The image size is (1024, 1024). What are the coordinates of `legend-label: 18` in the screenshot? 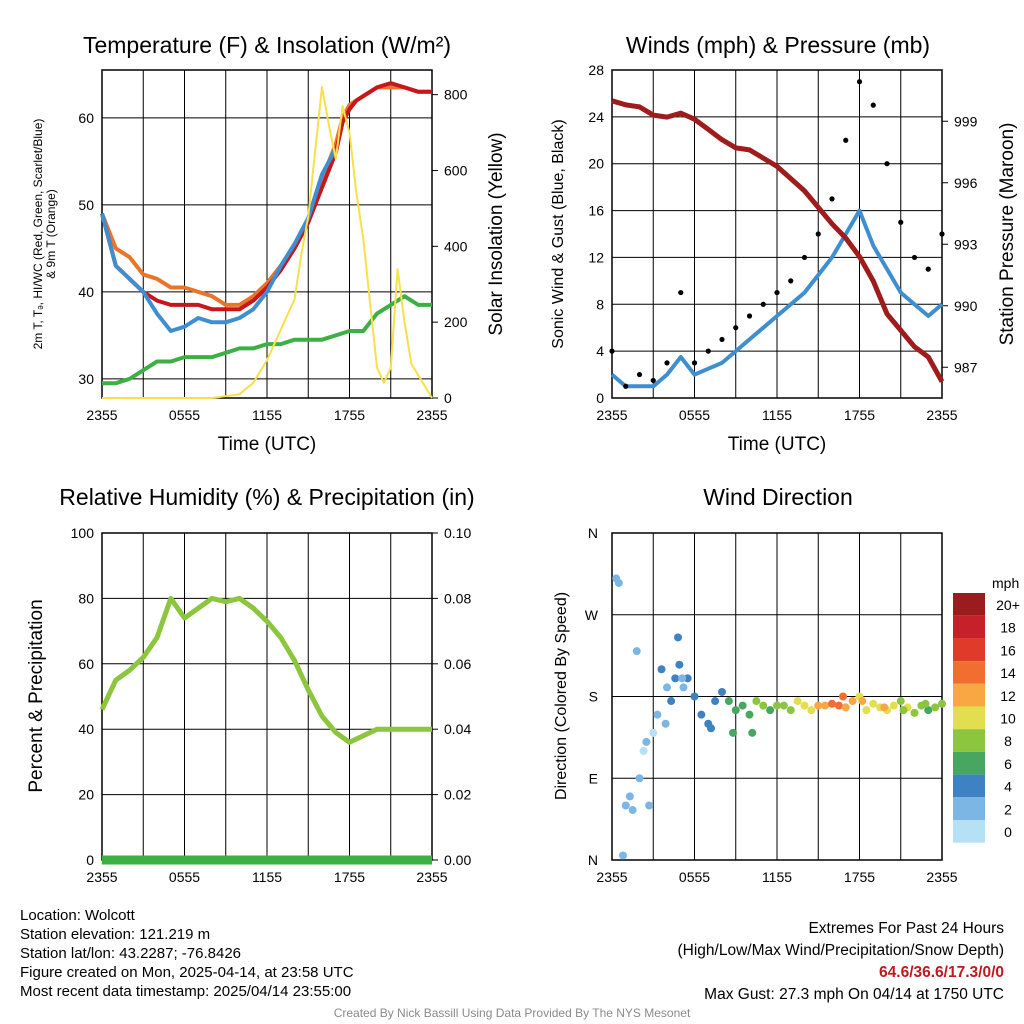 It's located at (1008, 628).